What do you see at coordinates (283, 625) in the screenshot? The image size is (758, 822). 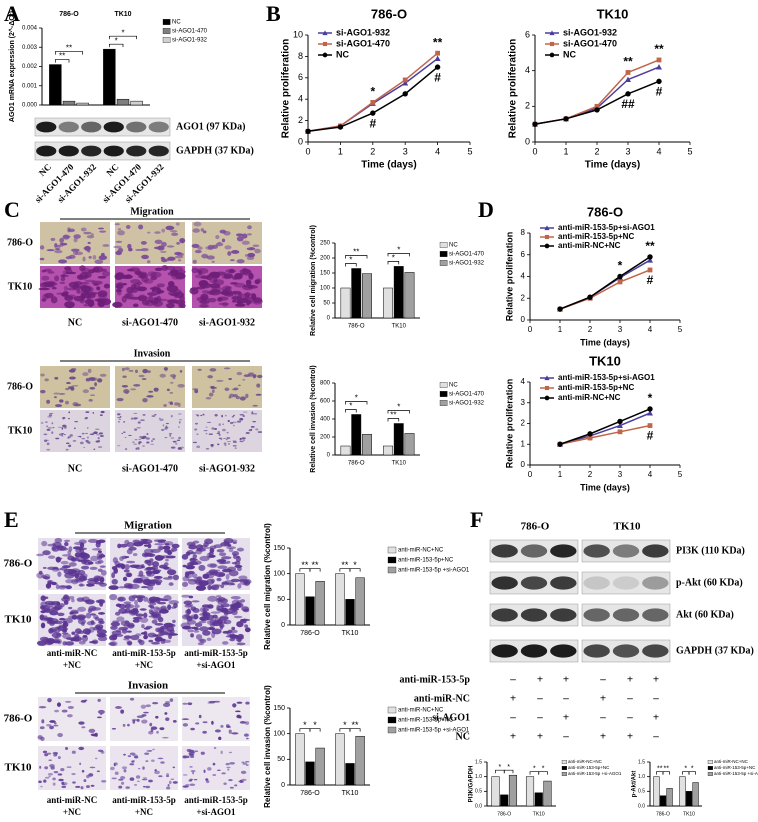 I see `y-tick-label: 0` at bounding box center [283, 625].